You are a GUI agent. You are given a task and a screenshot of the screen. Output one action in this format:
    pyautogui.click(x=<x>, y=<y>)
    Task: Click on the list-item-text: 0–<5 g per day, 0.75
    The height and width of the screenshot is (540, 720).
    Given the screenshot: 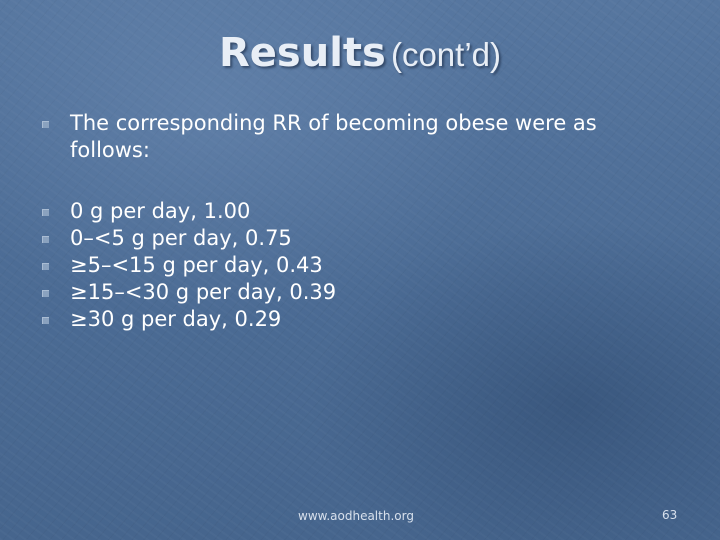 What is the action you would take?
    pyautogui.click(x=181, y=238)
    